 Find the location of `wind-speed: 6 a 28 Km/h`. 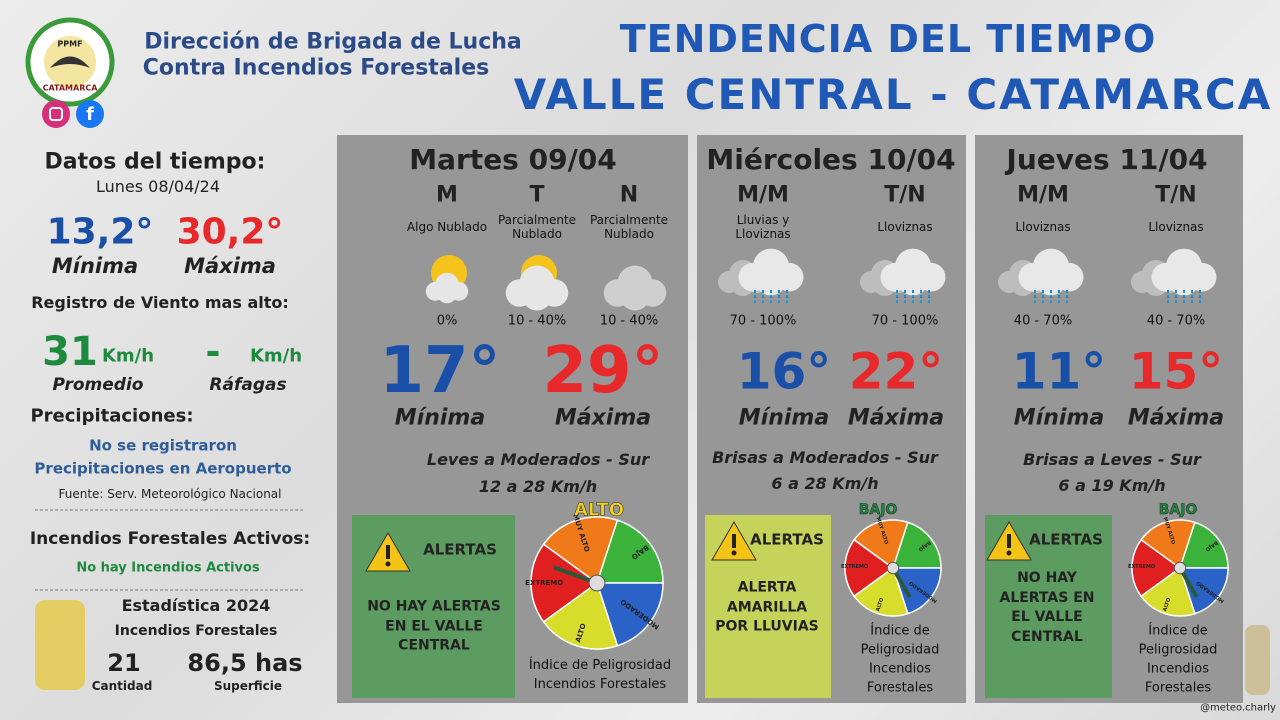

wind-speed: 6 a 28 Km/h is located at coordinates (825, 483).